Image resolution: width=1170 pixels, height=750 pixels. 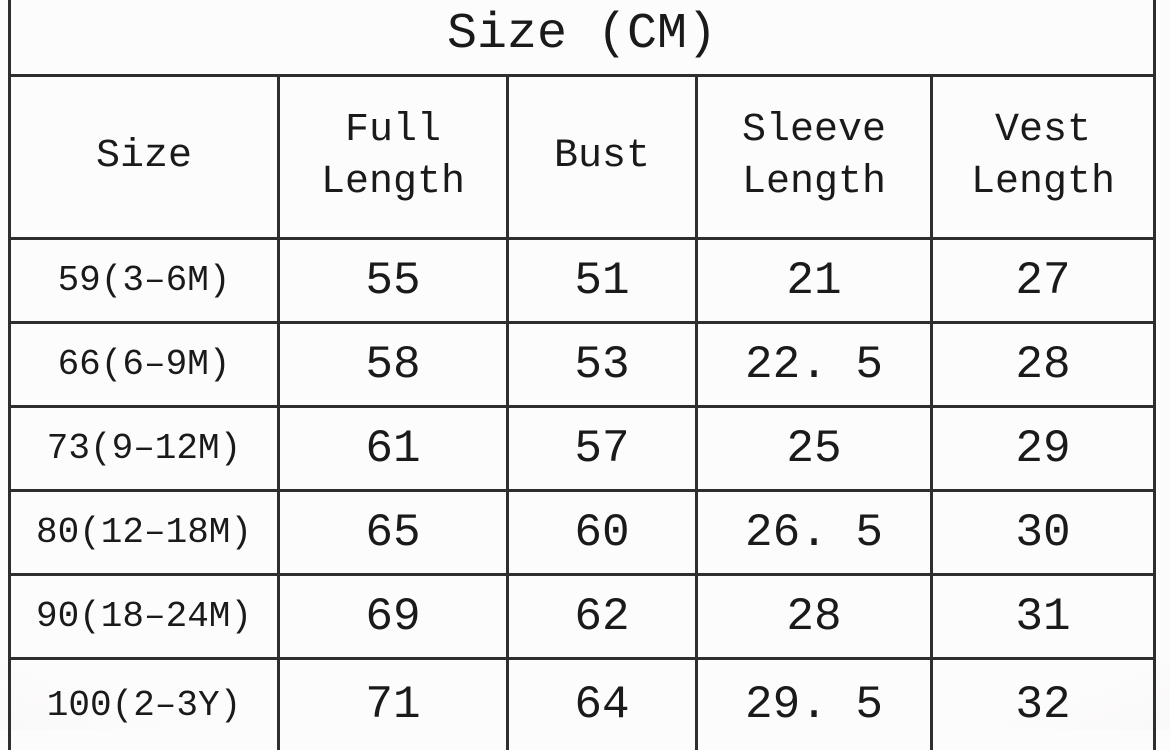 I want to click on header-cell-size: Size, so click(x=144, y=157).